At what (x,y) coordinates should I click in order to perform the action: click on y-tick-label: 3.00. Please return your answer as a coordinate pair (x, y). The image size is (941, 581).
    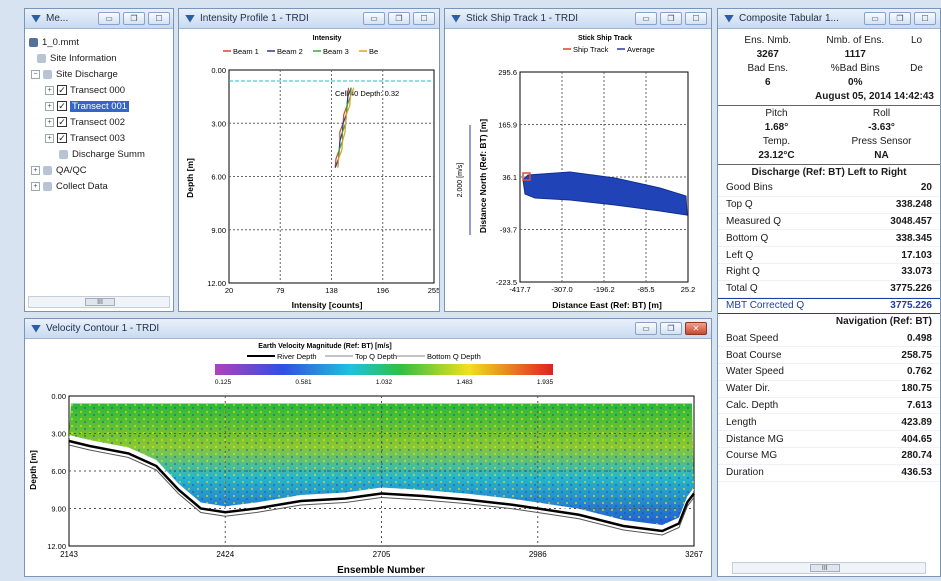
    Looking at the image, I should click on (218, 123).